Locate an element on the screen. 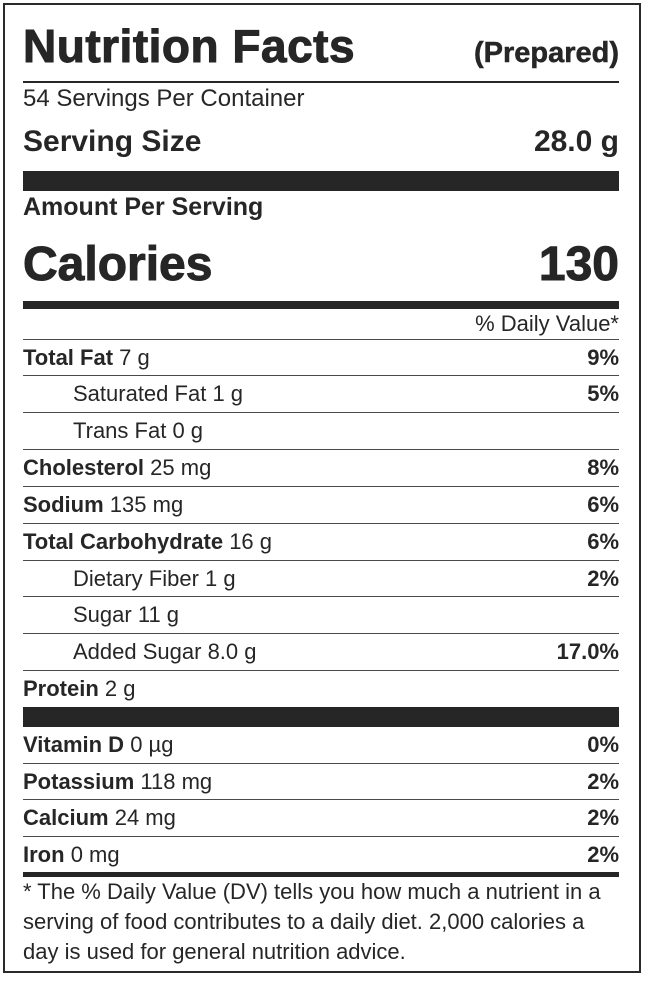 Image resolution: width=650 pixels, height=982 pixels. nutrient-dv: 5% is located at coordinates (603, 393).